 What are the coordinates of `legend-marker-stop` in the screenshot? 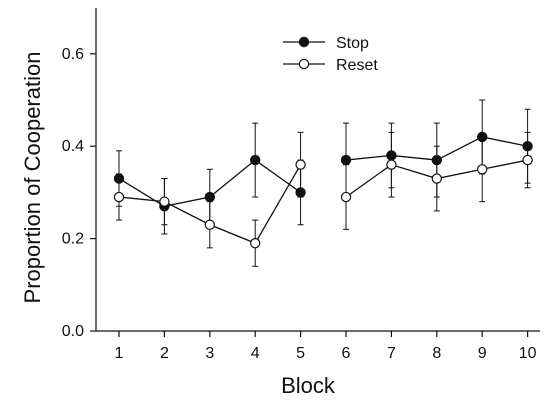 It's located at (304, 42).